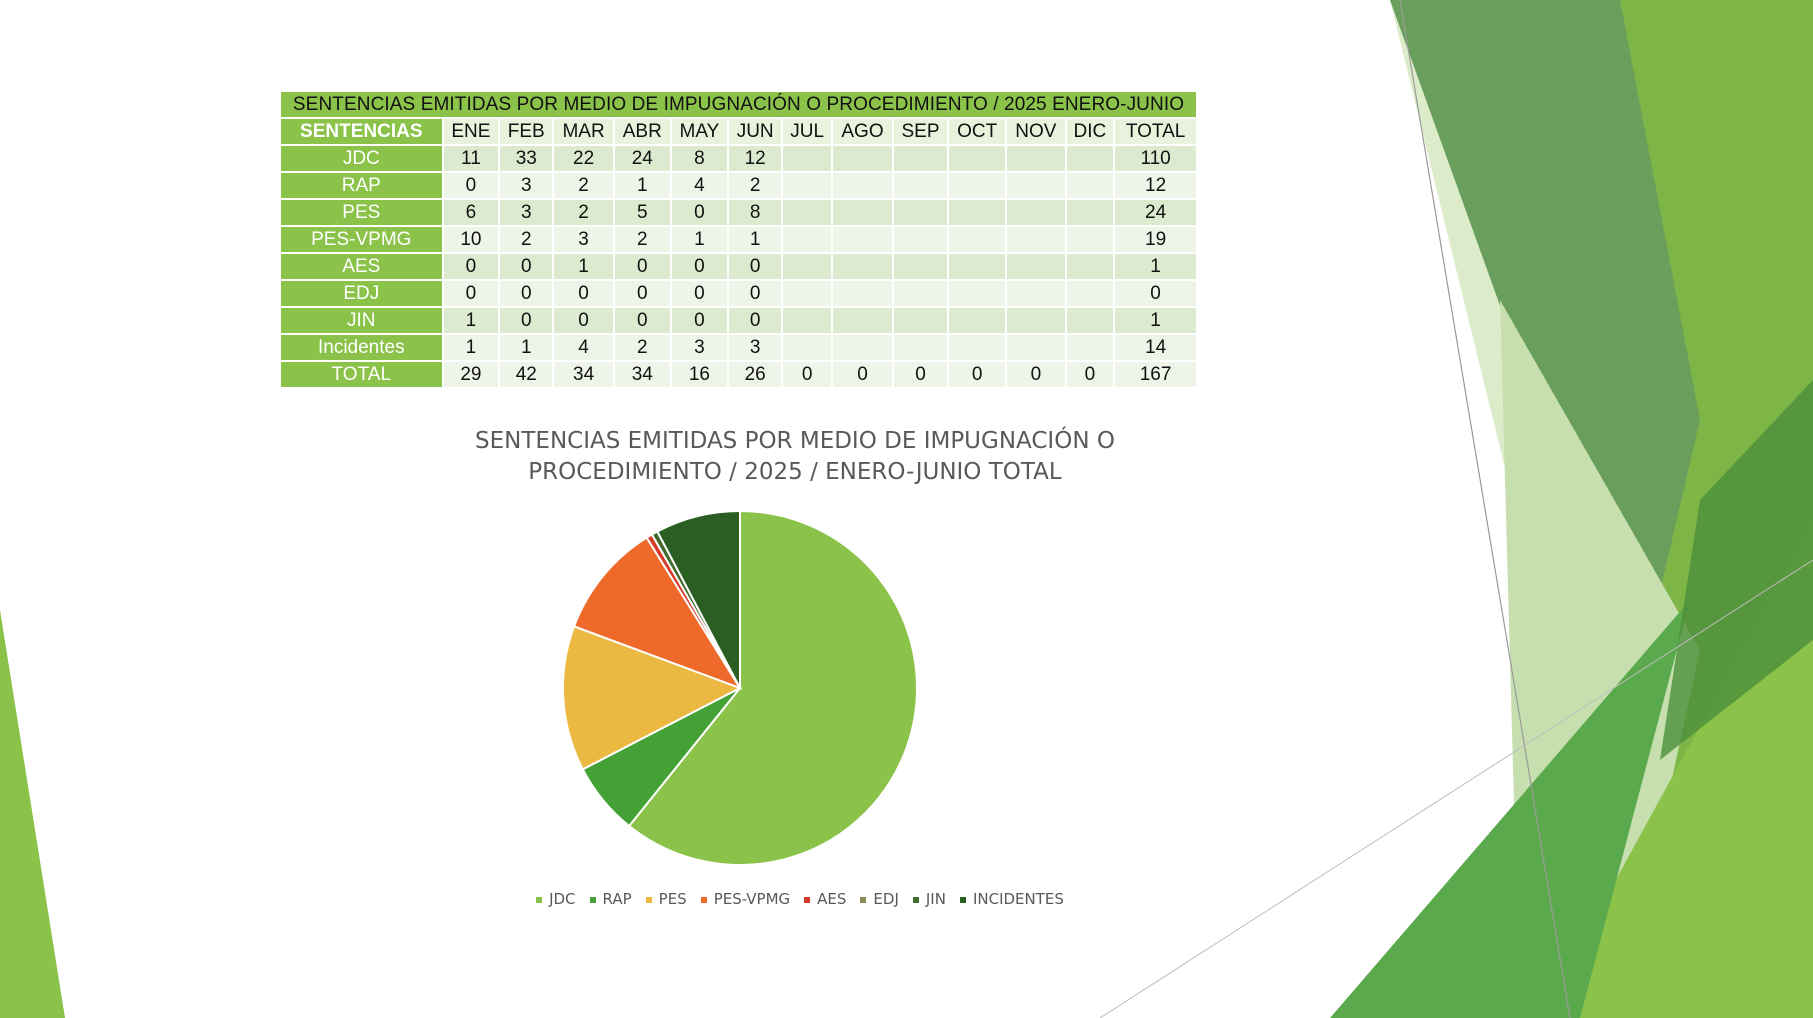 The width and height of the screenshot is (1813, 1018). What do you see at coordinates (1018, 899) in the screenshot?
I see `legend-label: INCIDENTES` at bounding box center [1018, 899].